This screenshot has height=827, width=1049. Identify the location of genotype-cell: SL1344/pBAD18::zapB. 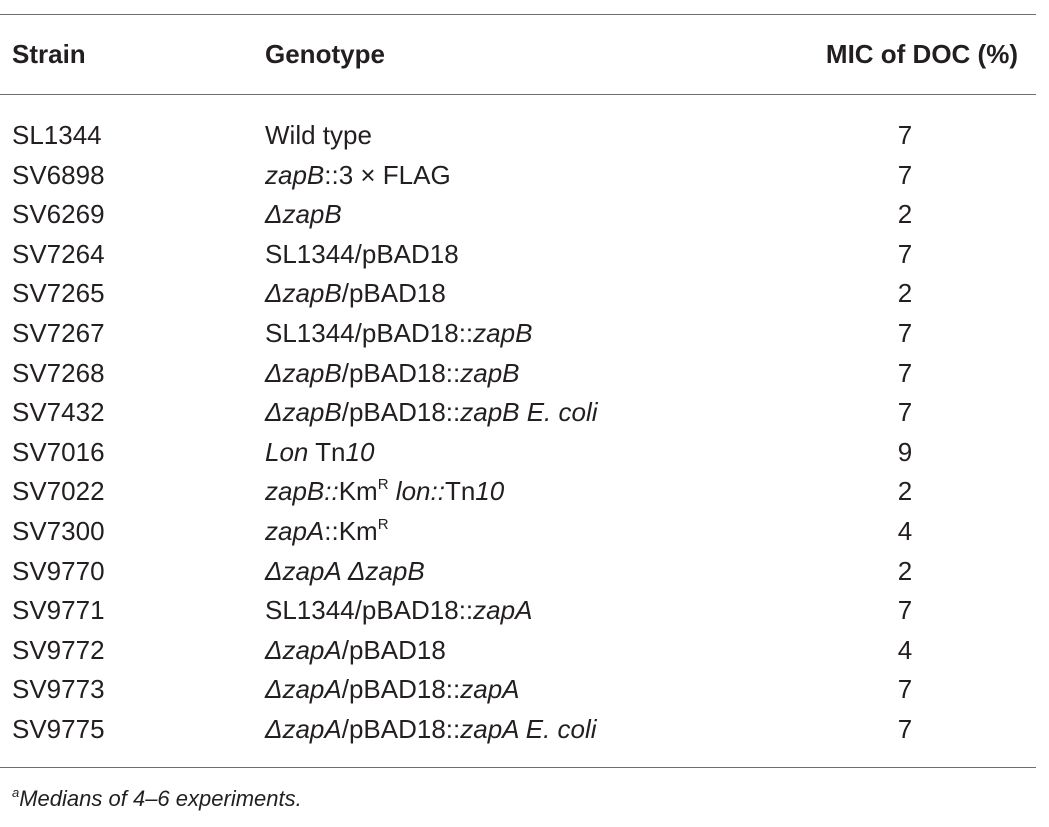
(398, 334).